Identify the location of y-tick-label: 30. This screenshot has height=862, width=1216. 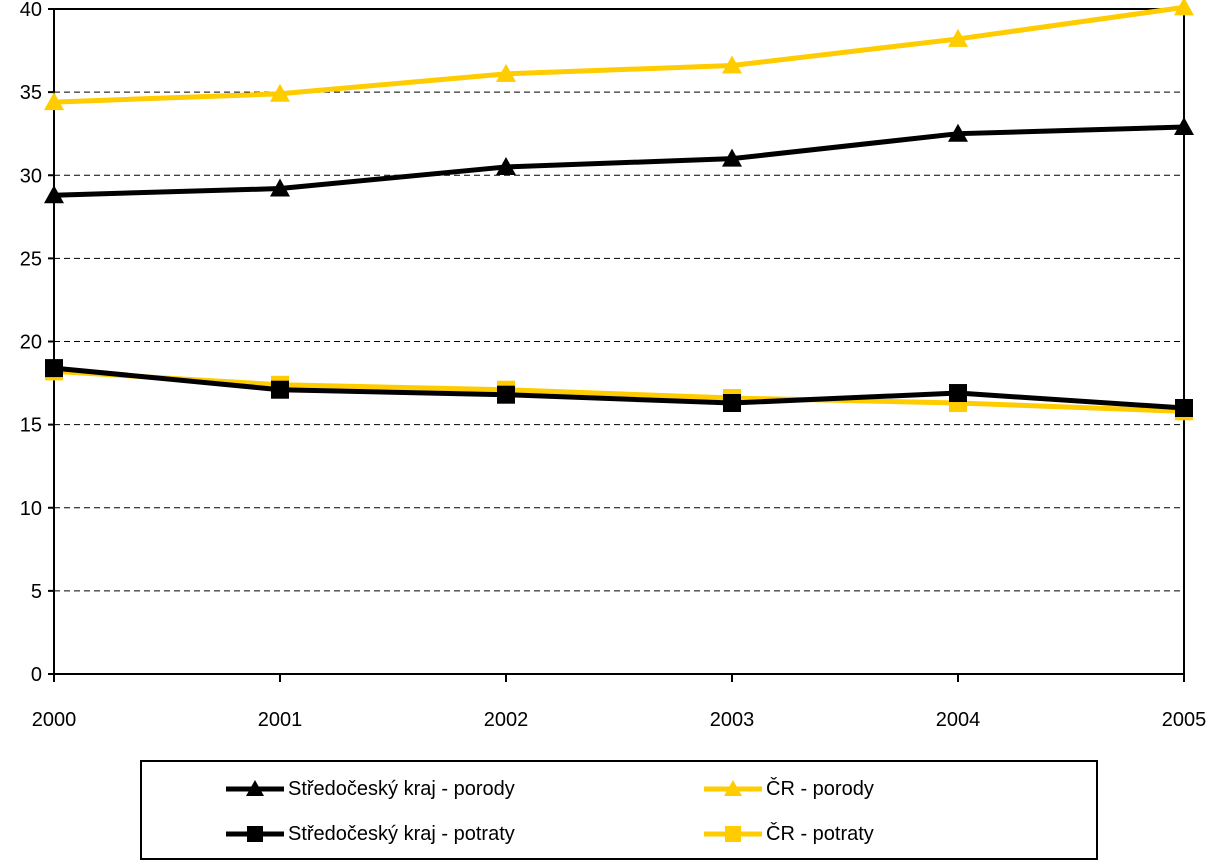
(31, 176).